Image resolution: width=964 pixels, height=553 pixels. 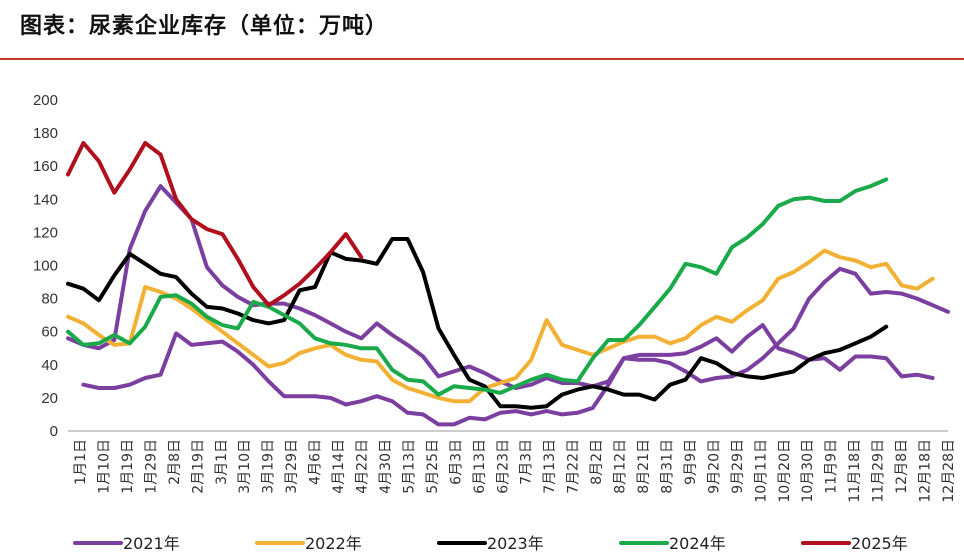 I want to click on title-rule, so click(x=482, y=59).